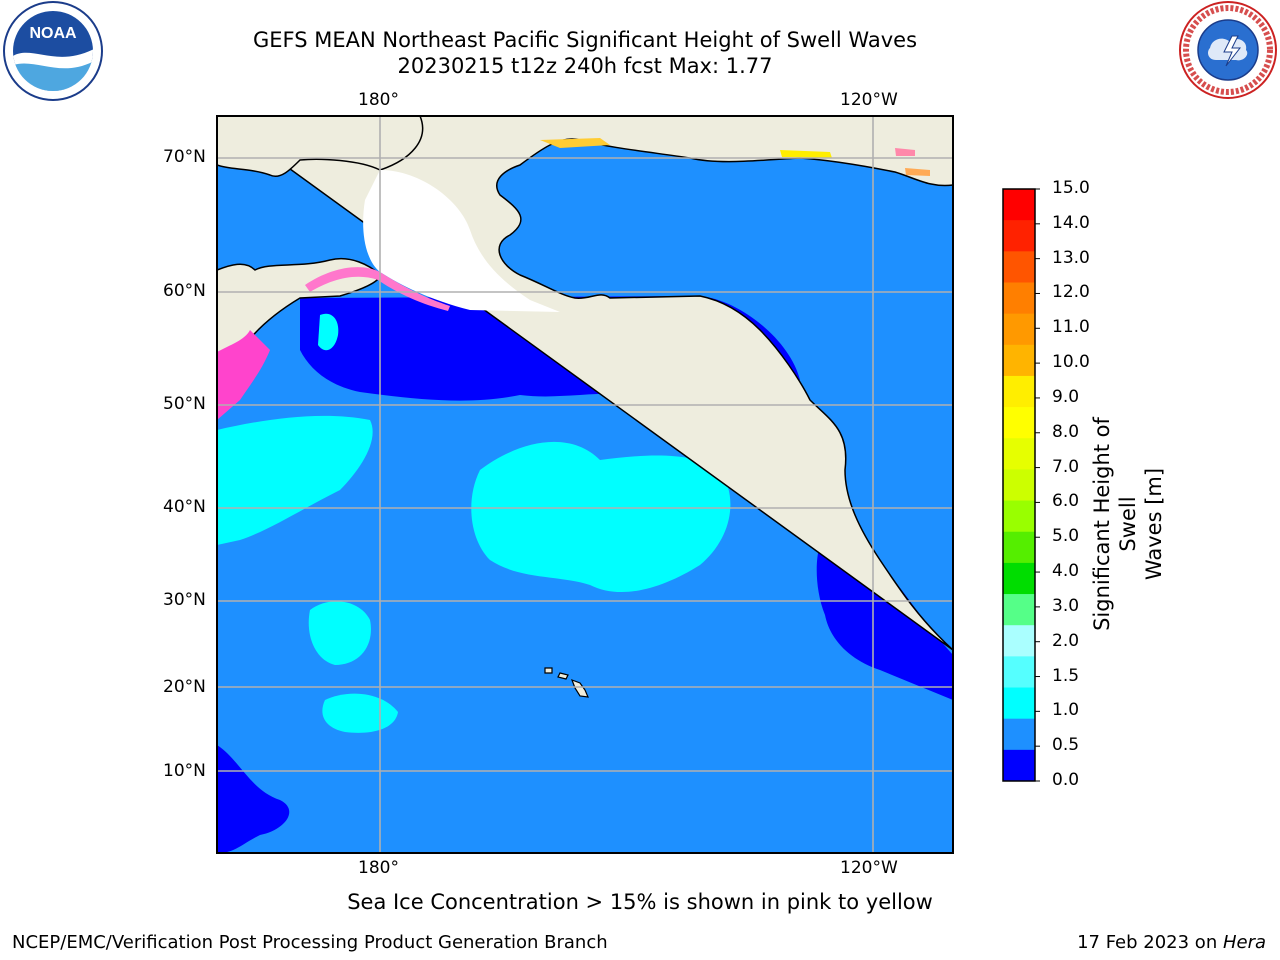  I want to click on colorbar-tick-label: 4.0, so click(1066, 571).